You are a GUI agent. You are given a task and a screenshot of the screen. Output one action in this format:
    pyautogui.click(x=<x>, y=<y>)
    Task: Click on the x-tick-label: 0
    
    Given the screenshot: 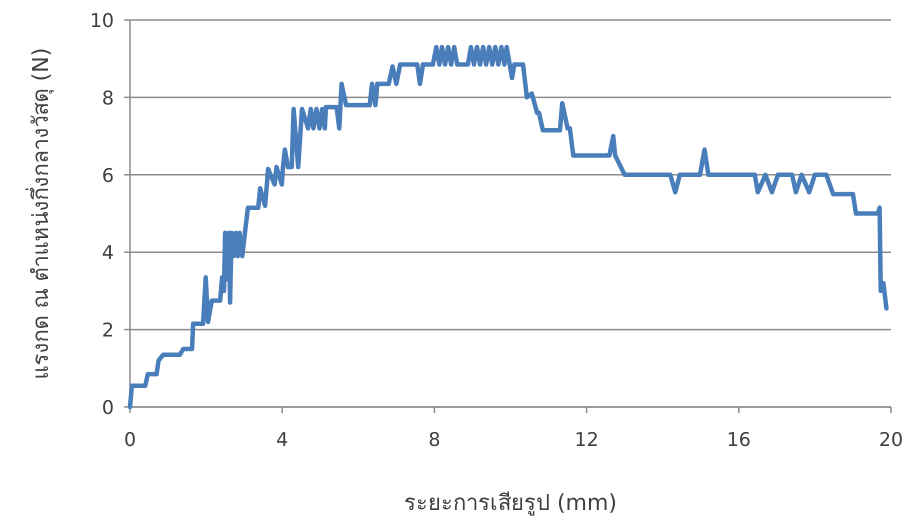 What is the action you would take?
    pyautogui.click(x=130, y=440)
    